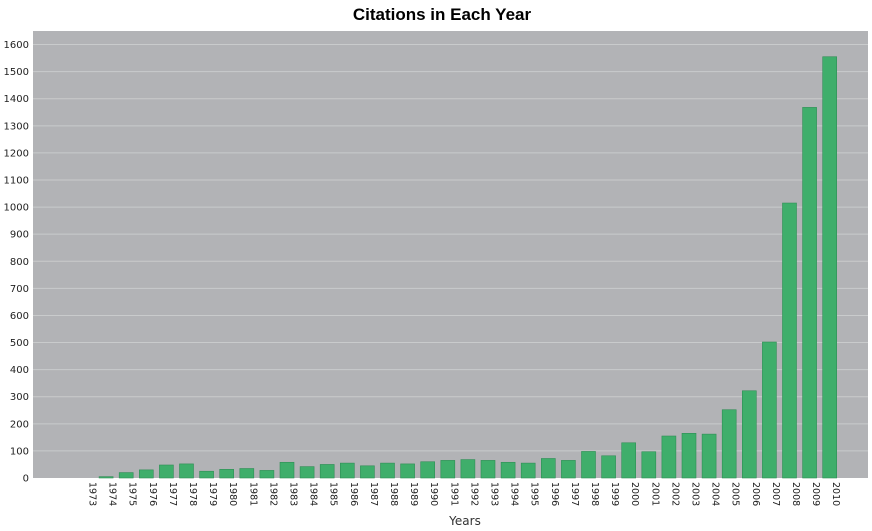 The height and width of the screenshot is (531, 872). I want to click on bar-2003, so click(689, 455).